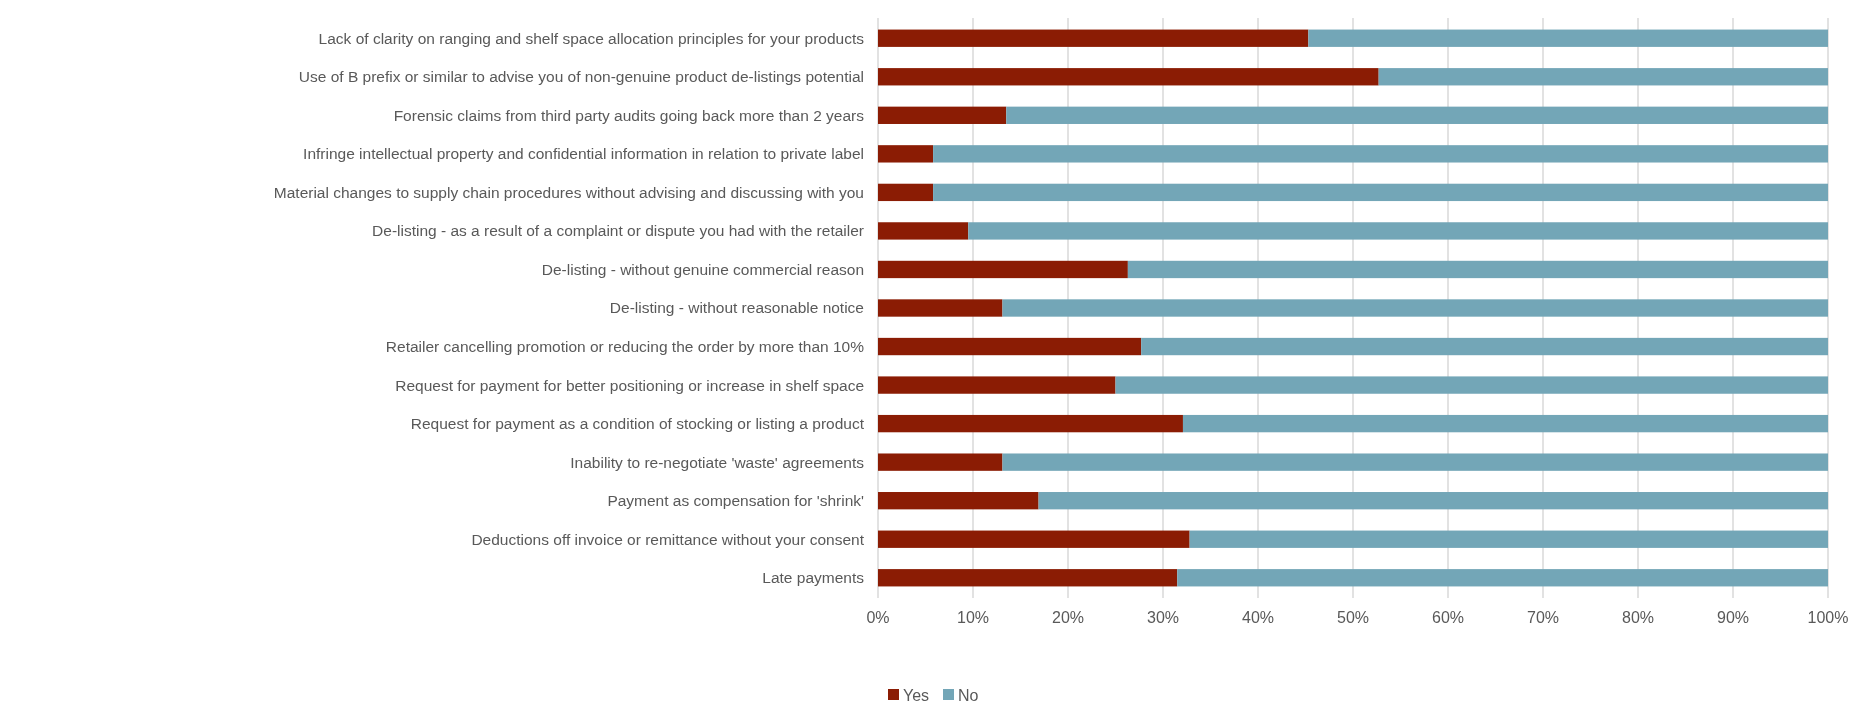 The image size is (1858, 707). Describe the element at coordinates (1448, 617) in the screenshot. I see `x-tick-label: 60%` at that location.